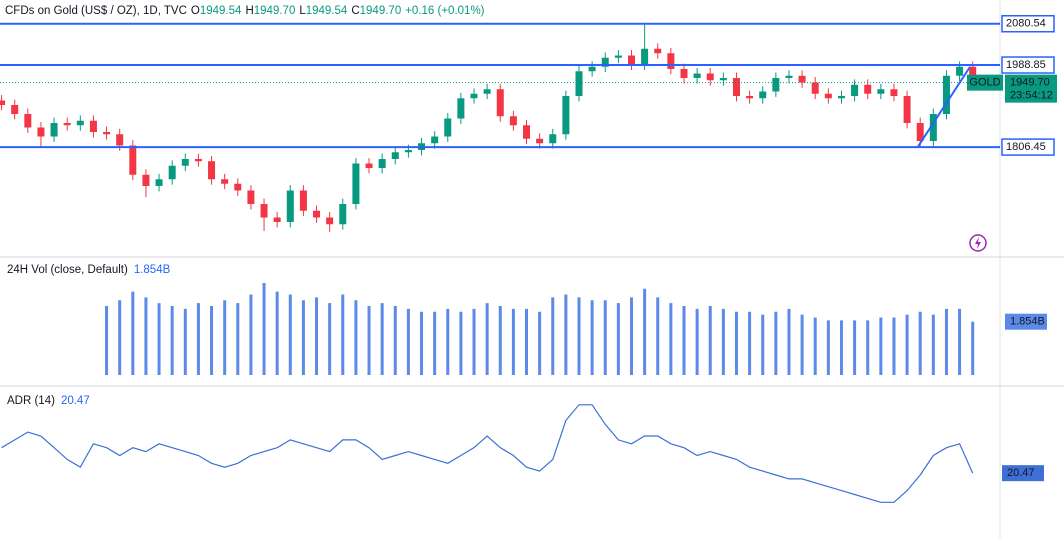 This screenshot has height=539, width=1064. I want to click on trend-line, so click(944, 106).